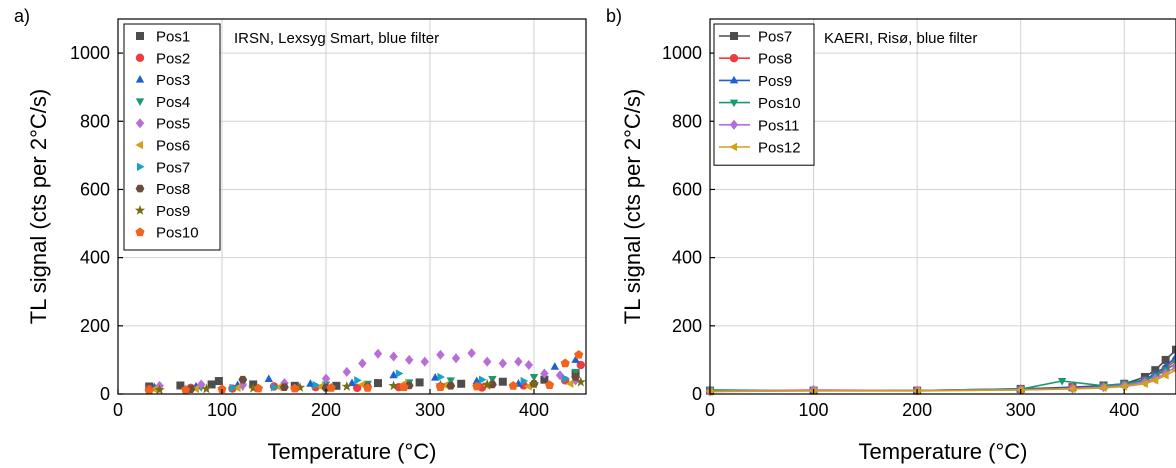 The height and width of the screenshot is (468, 1176). Describe the element at coordinates (710, 410) in the screenshot. I see `x-tick-label: 0` at that location.